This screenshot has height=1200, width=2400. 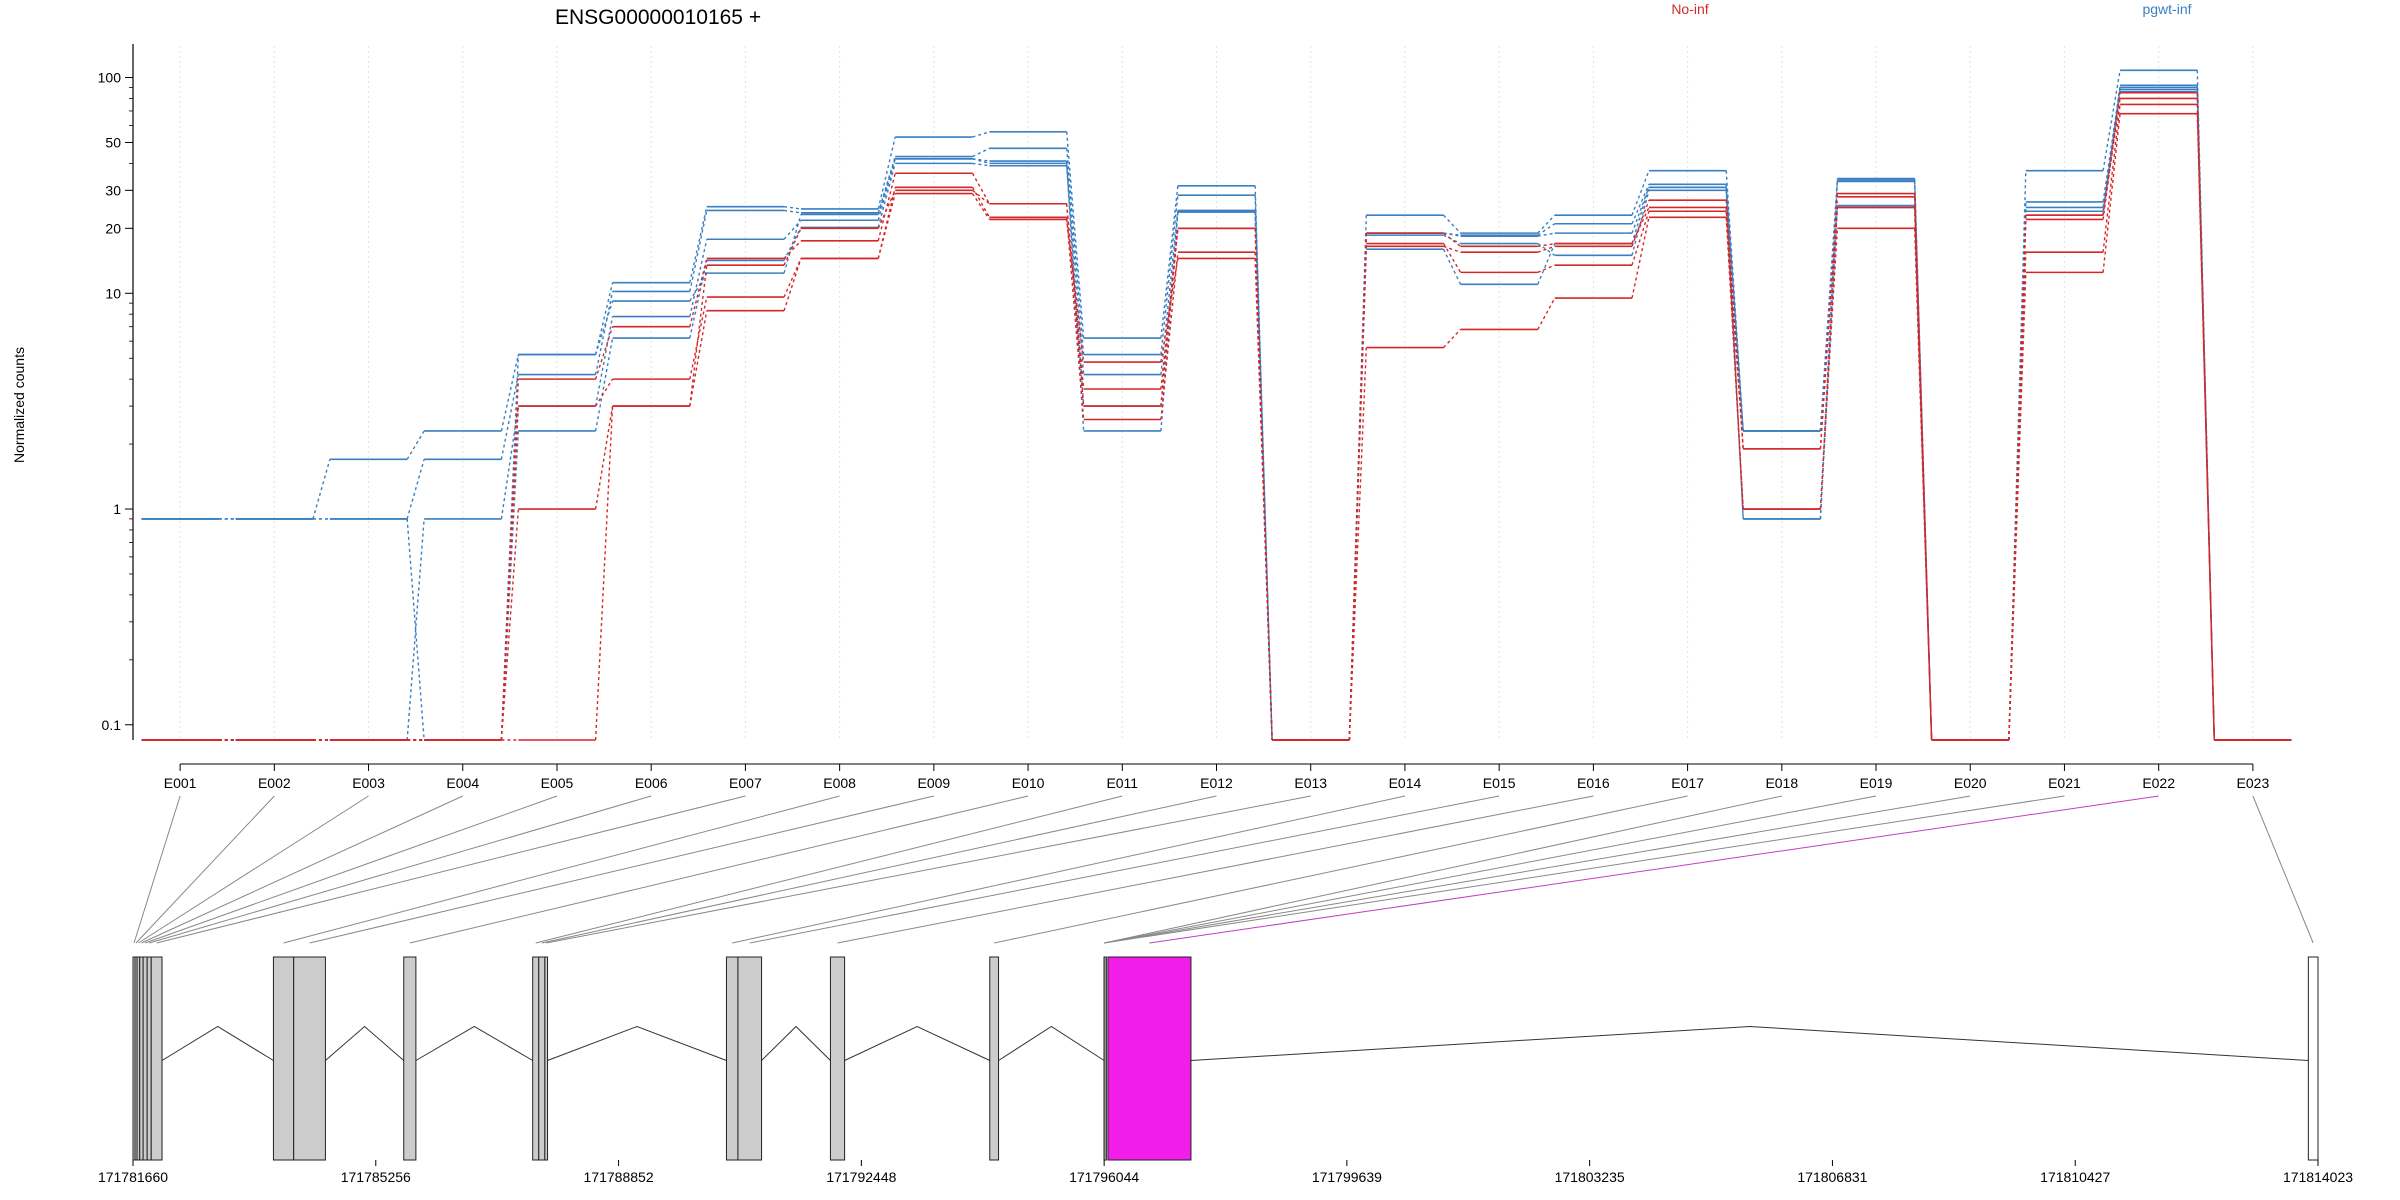 I want to click on connector-e017, so click(x=1341, y=869).